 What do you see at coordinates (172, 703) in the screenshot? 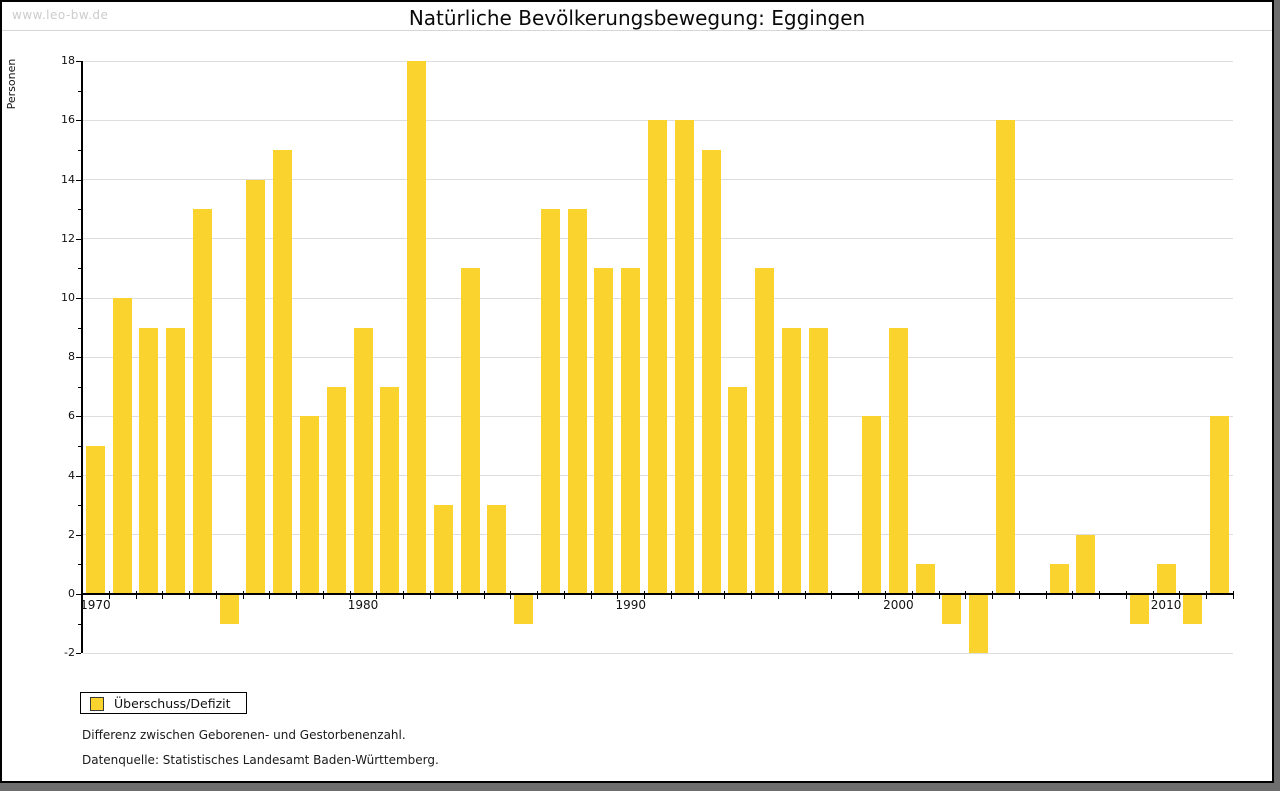
I see `legend-label: Überschuss/Defizit` at bounding box center [172, 703].